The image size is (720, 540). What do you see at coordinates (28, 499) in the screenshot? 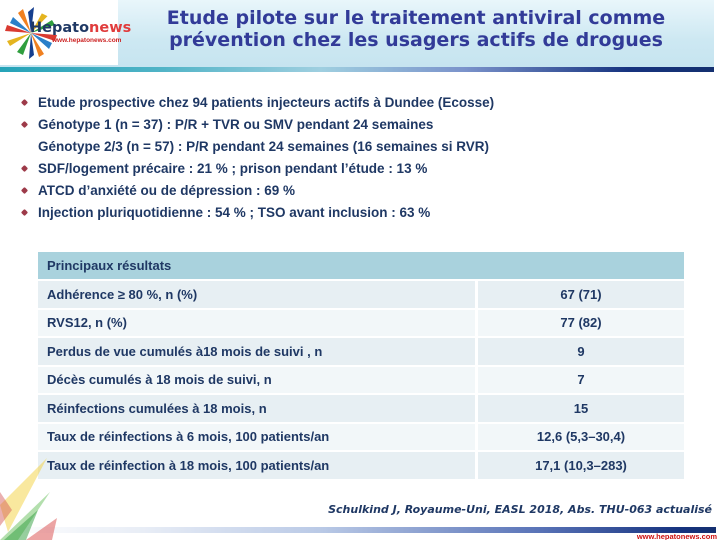
I see `decorative-petals-icon` at bounding box center [28, 499].